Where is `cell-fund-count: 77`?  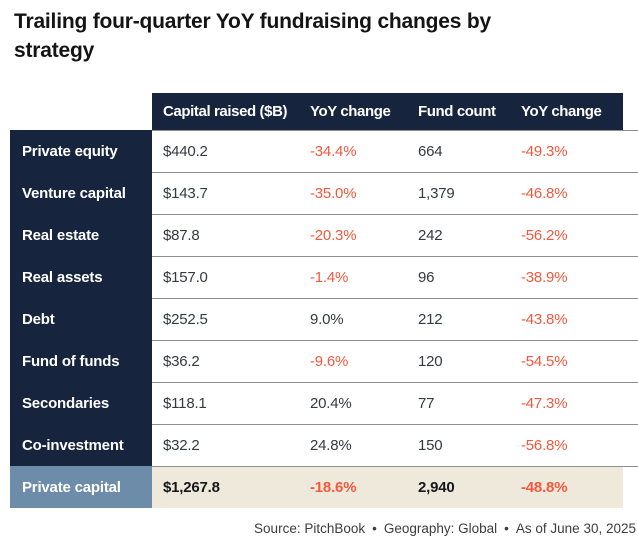
cell-fund-count: 77 is located at coordinates (458, 403).